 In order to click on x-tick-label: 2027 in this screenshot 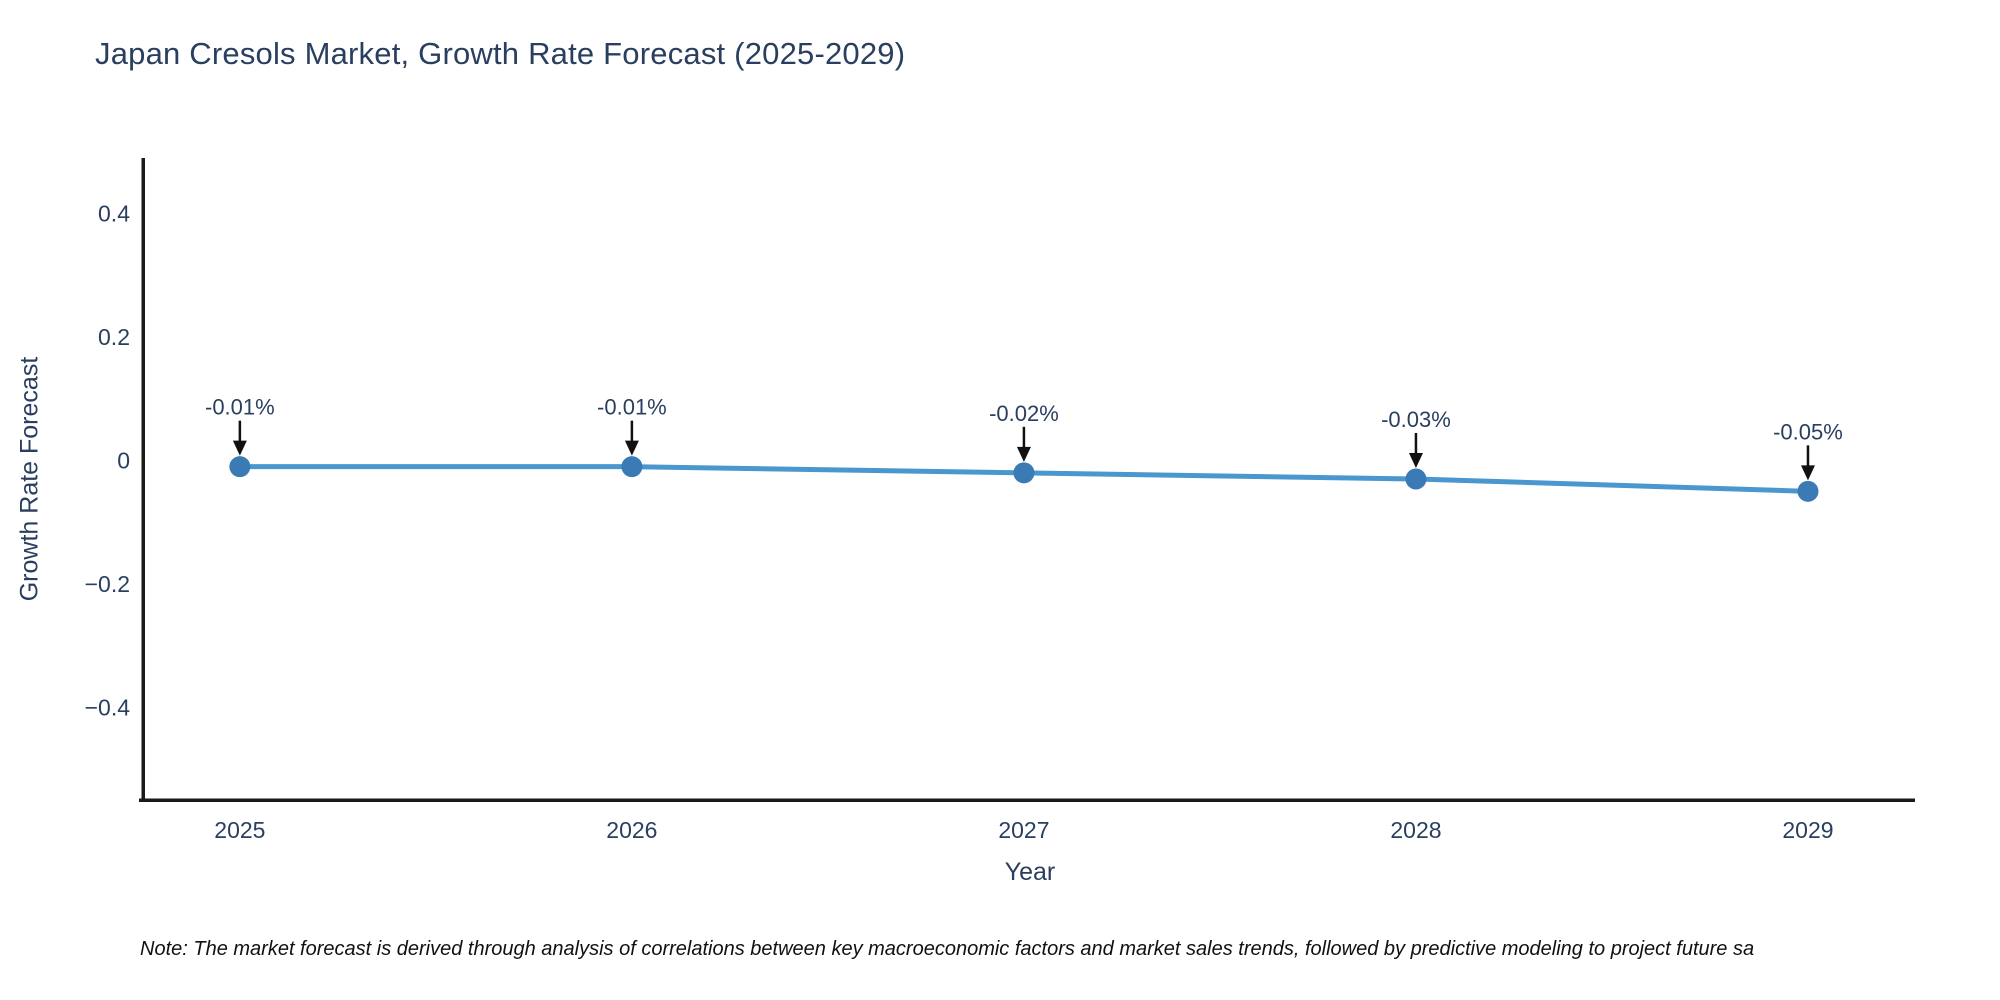, I will do `click(1023, 830)`.